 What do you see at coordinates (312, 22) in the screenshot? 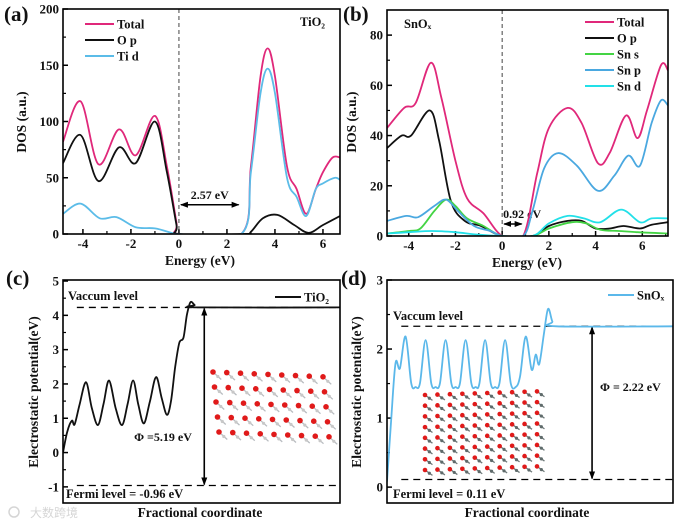
I see `chart-title: TiO₂` at bounding box center [312, 22].